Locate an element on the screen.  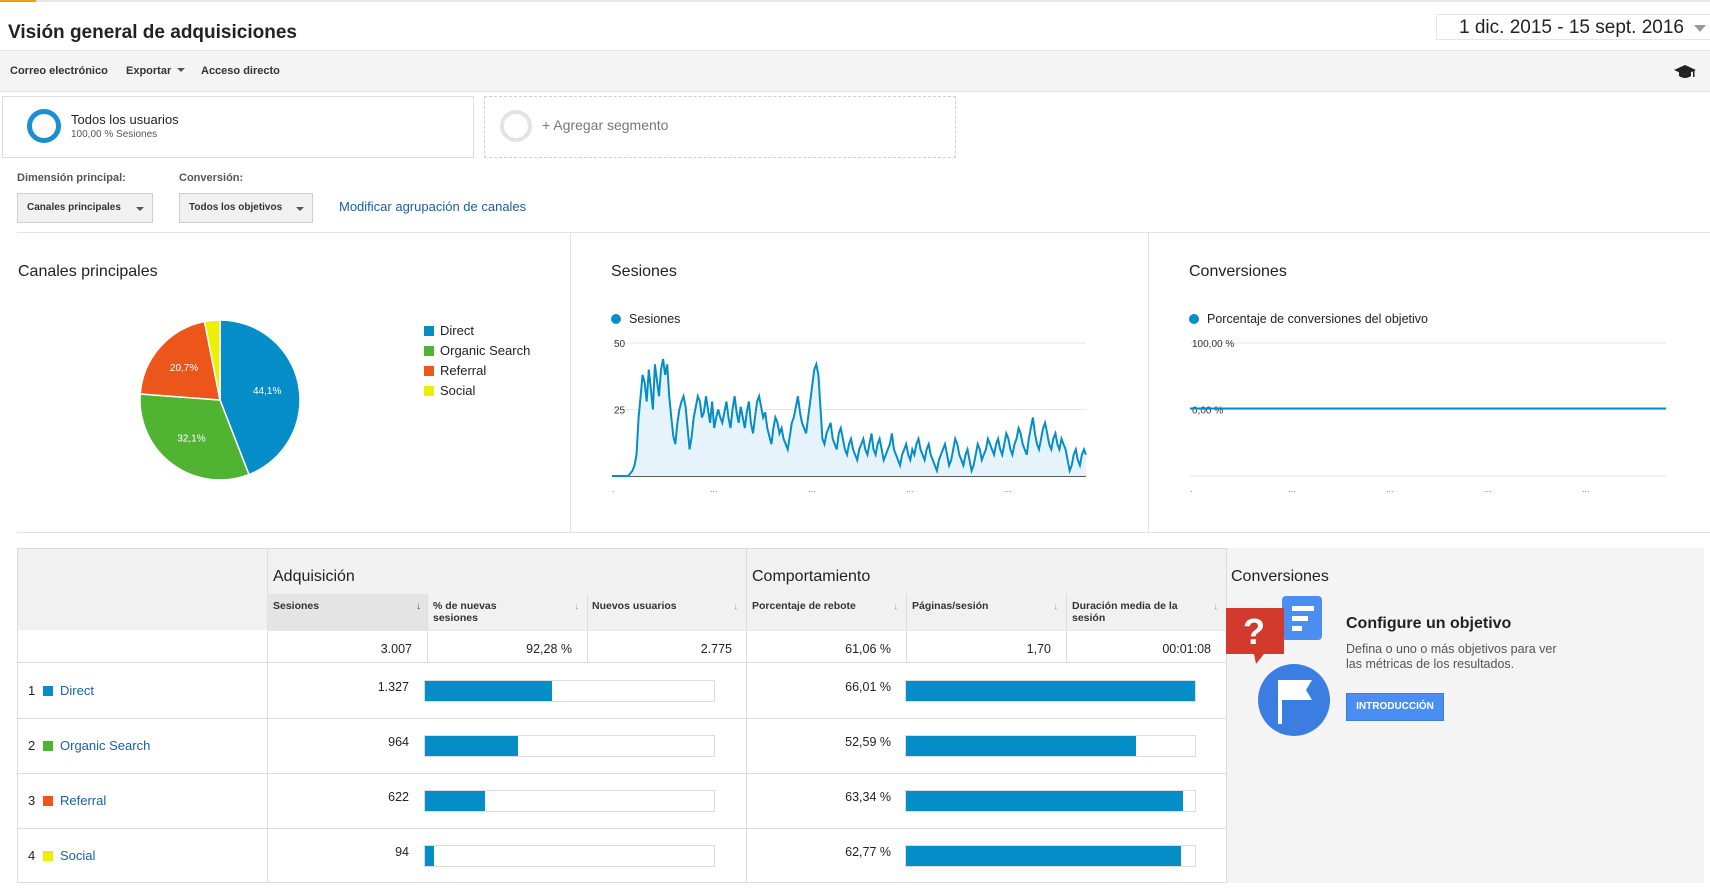
modify-grouping-link: Modificar agrupación de canales is located at coordinates (433, 206).